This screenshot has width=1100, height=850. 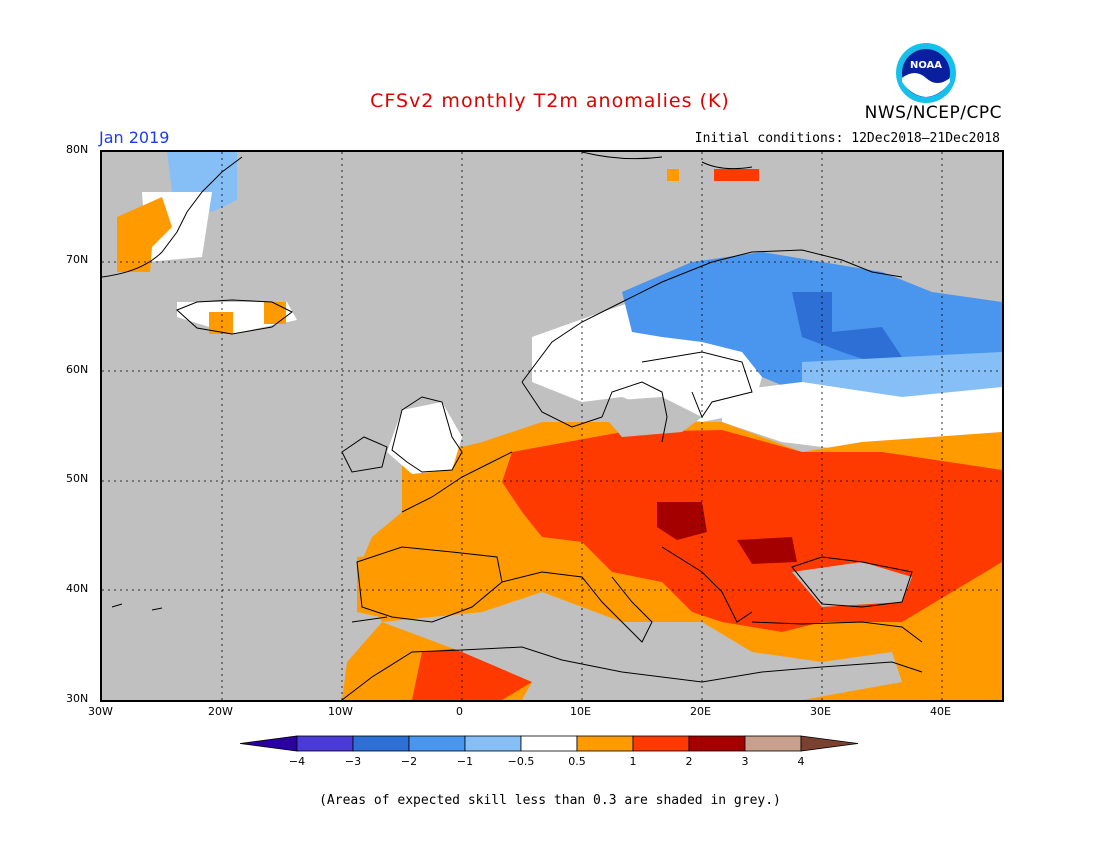 I want to click on colorbar-tick-label: 2, so click(x=689, y=761).